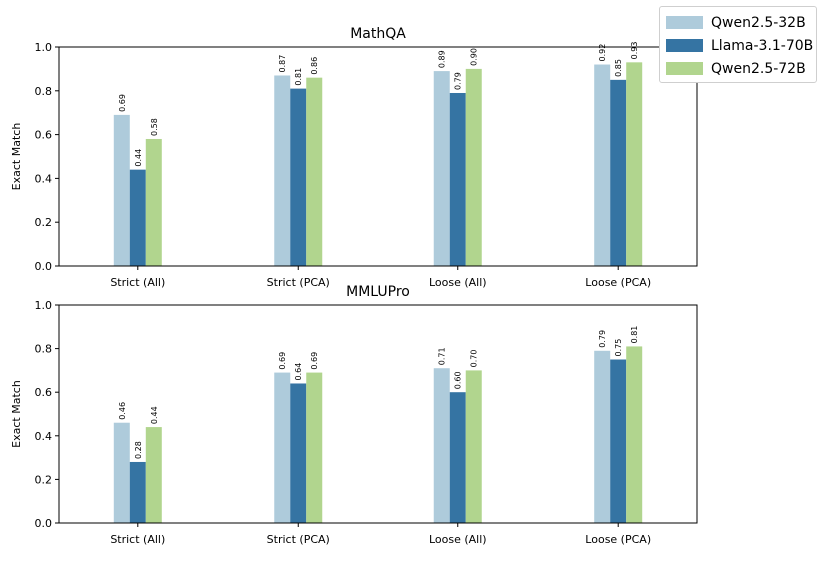  I want to click on bar-value-label: 0.46, so click(122, 411).